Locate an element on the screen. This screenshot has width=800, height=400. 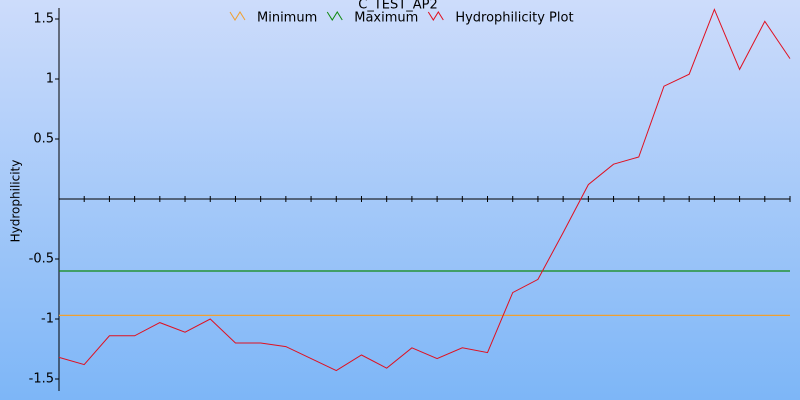
chart-title: C_TEST_AP2 is located at coordinates (397, 6).